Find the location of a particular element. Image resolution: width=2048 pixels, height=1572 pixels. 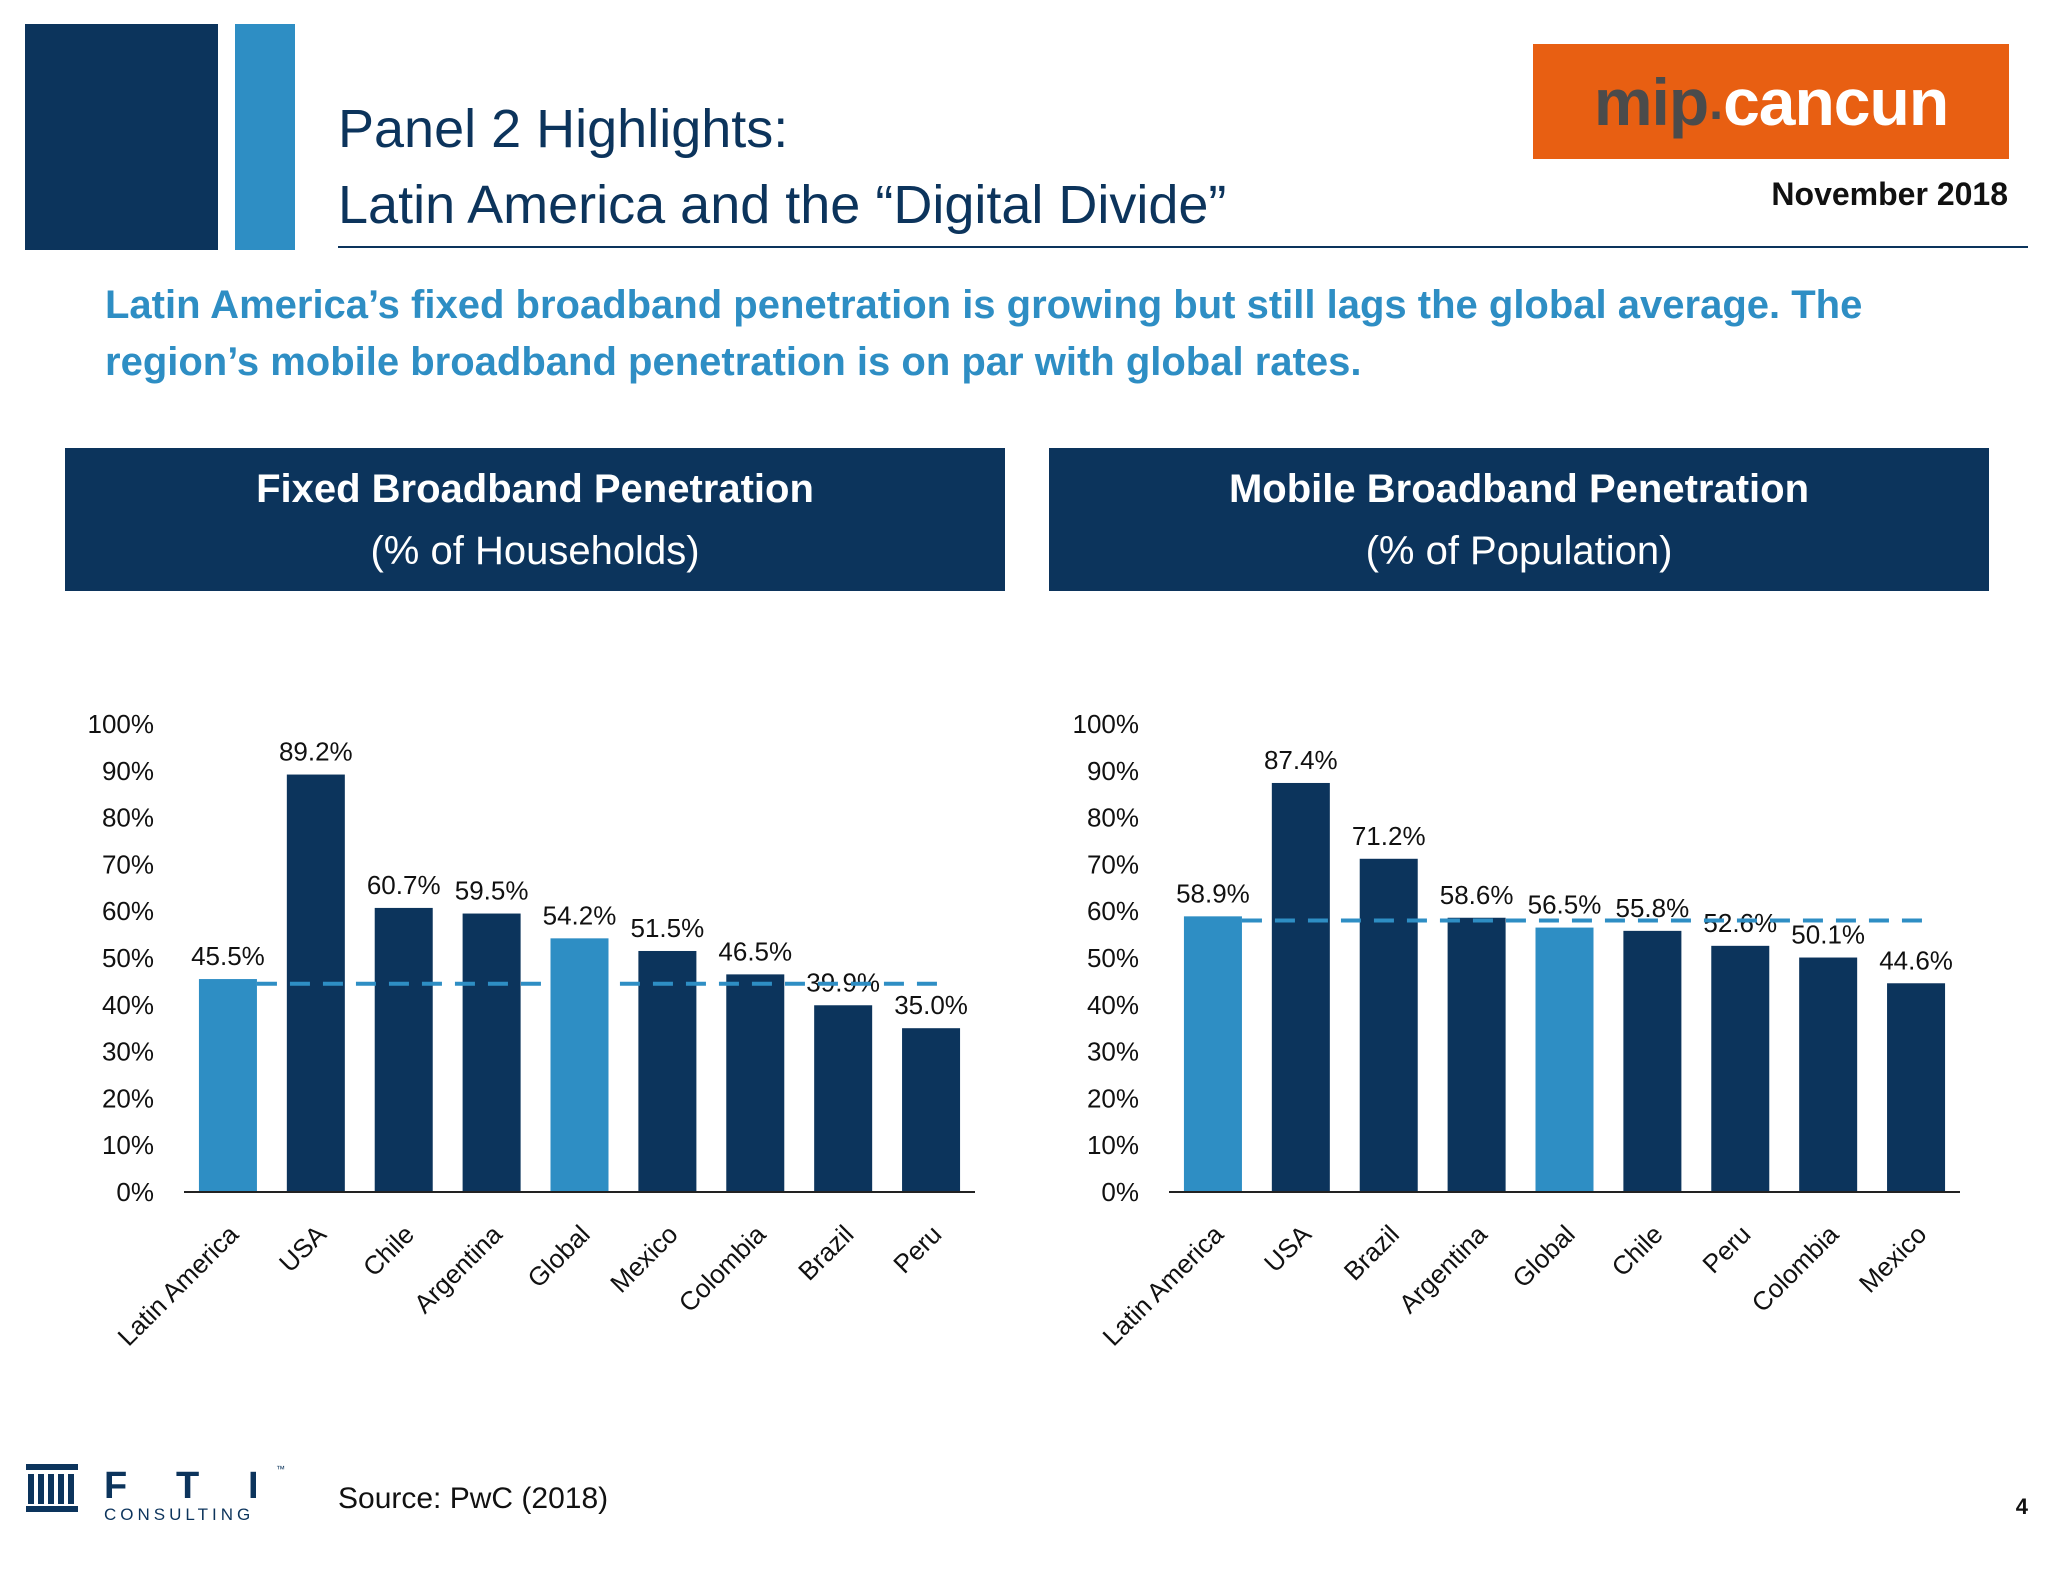

fixed-category-label: Global is located at coordinates (558, 1256).